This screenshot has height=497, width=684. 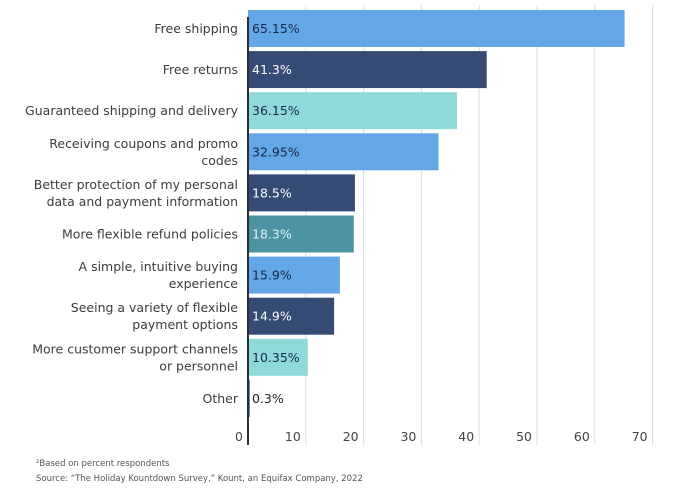 What do you see at coordinates (441, 436) in the screenshot?
I see `x-axis-ticks: 0 10 20 30 40 50 60 70` at bounding box center [441, 436].